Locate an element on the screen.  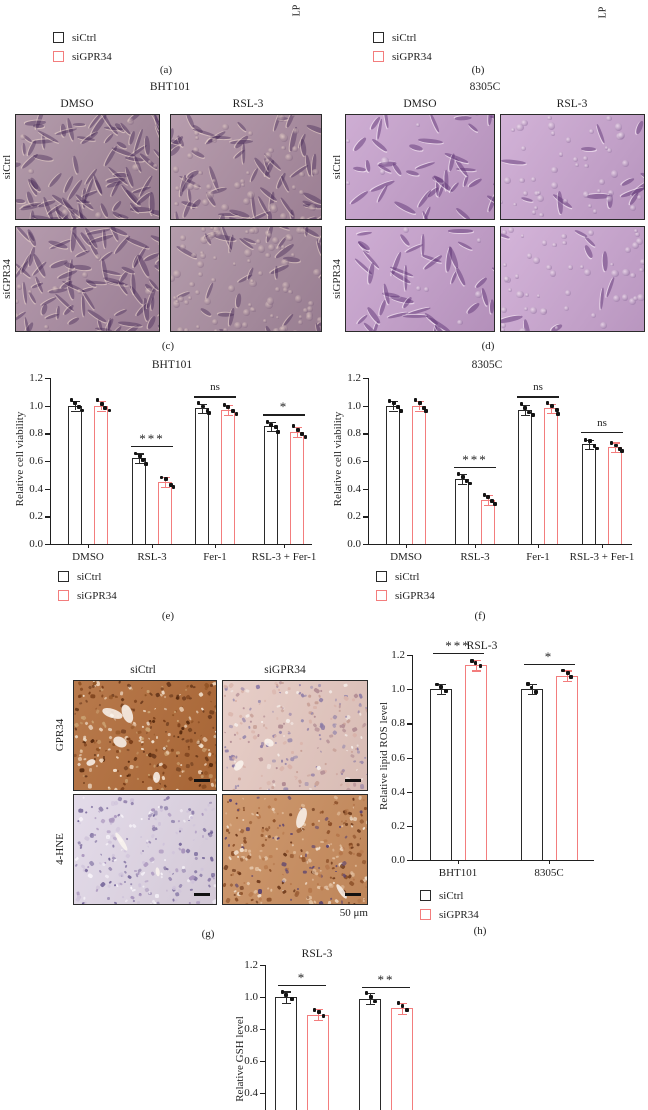
bar-siCtrl-DMSO is located at coordinates (393, 474).